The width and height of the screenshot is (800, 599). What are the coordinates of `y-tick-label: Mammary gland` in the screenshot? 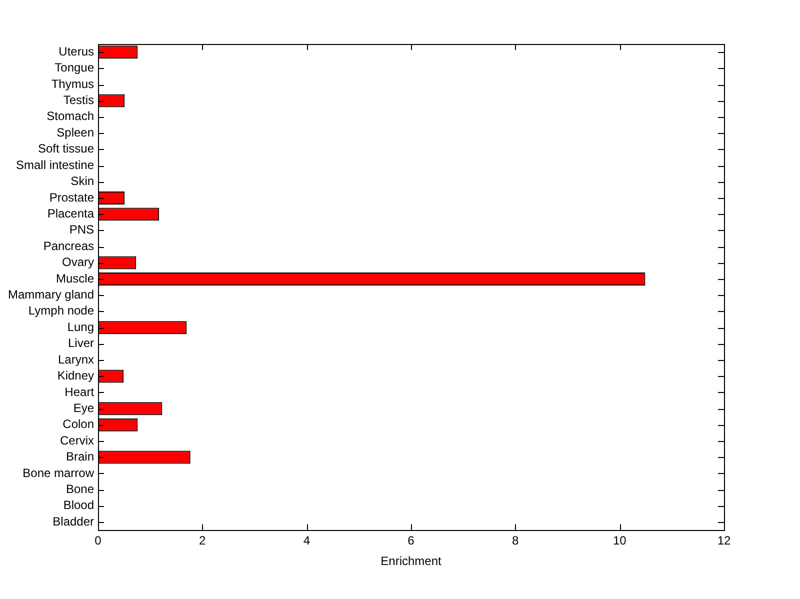 It's located at (51, 295).